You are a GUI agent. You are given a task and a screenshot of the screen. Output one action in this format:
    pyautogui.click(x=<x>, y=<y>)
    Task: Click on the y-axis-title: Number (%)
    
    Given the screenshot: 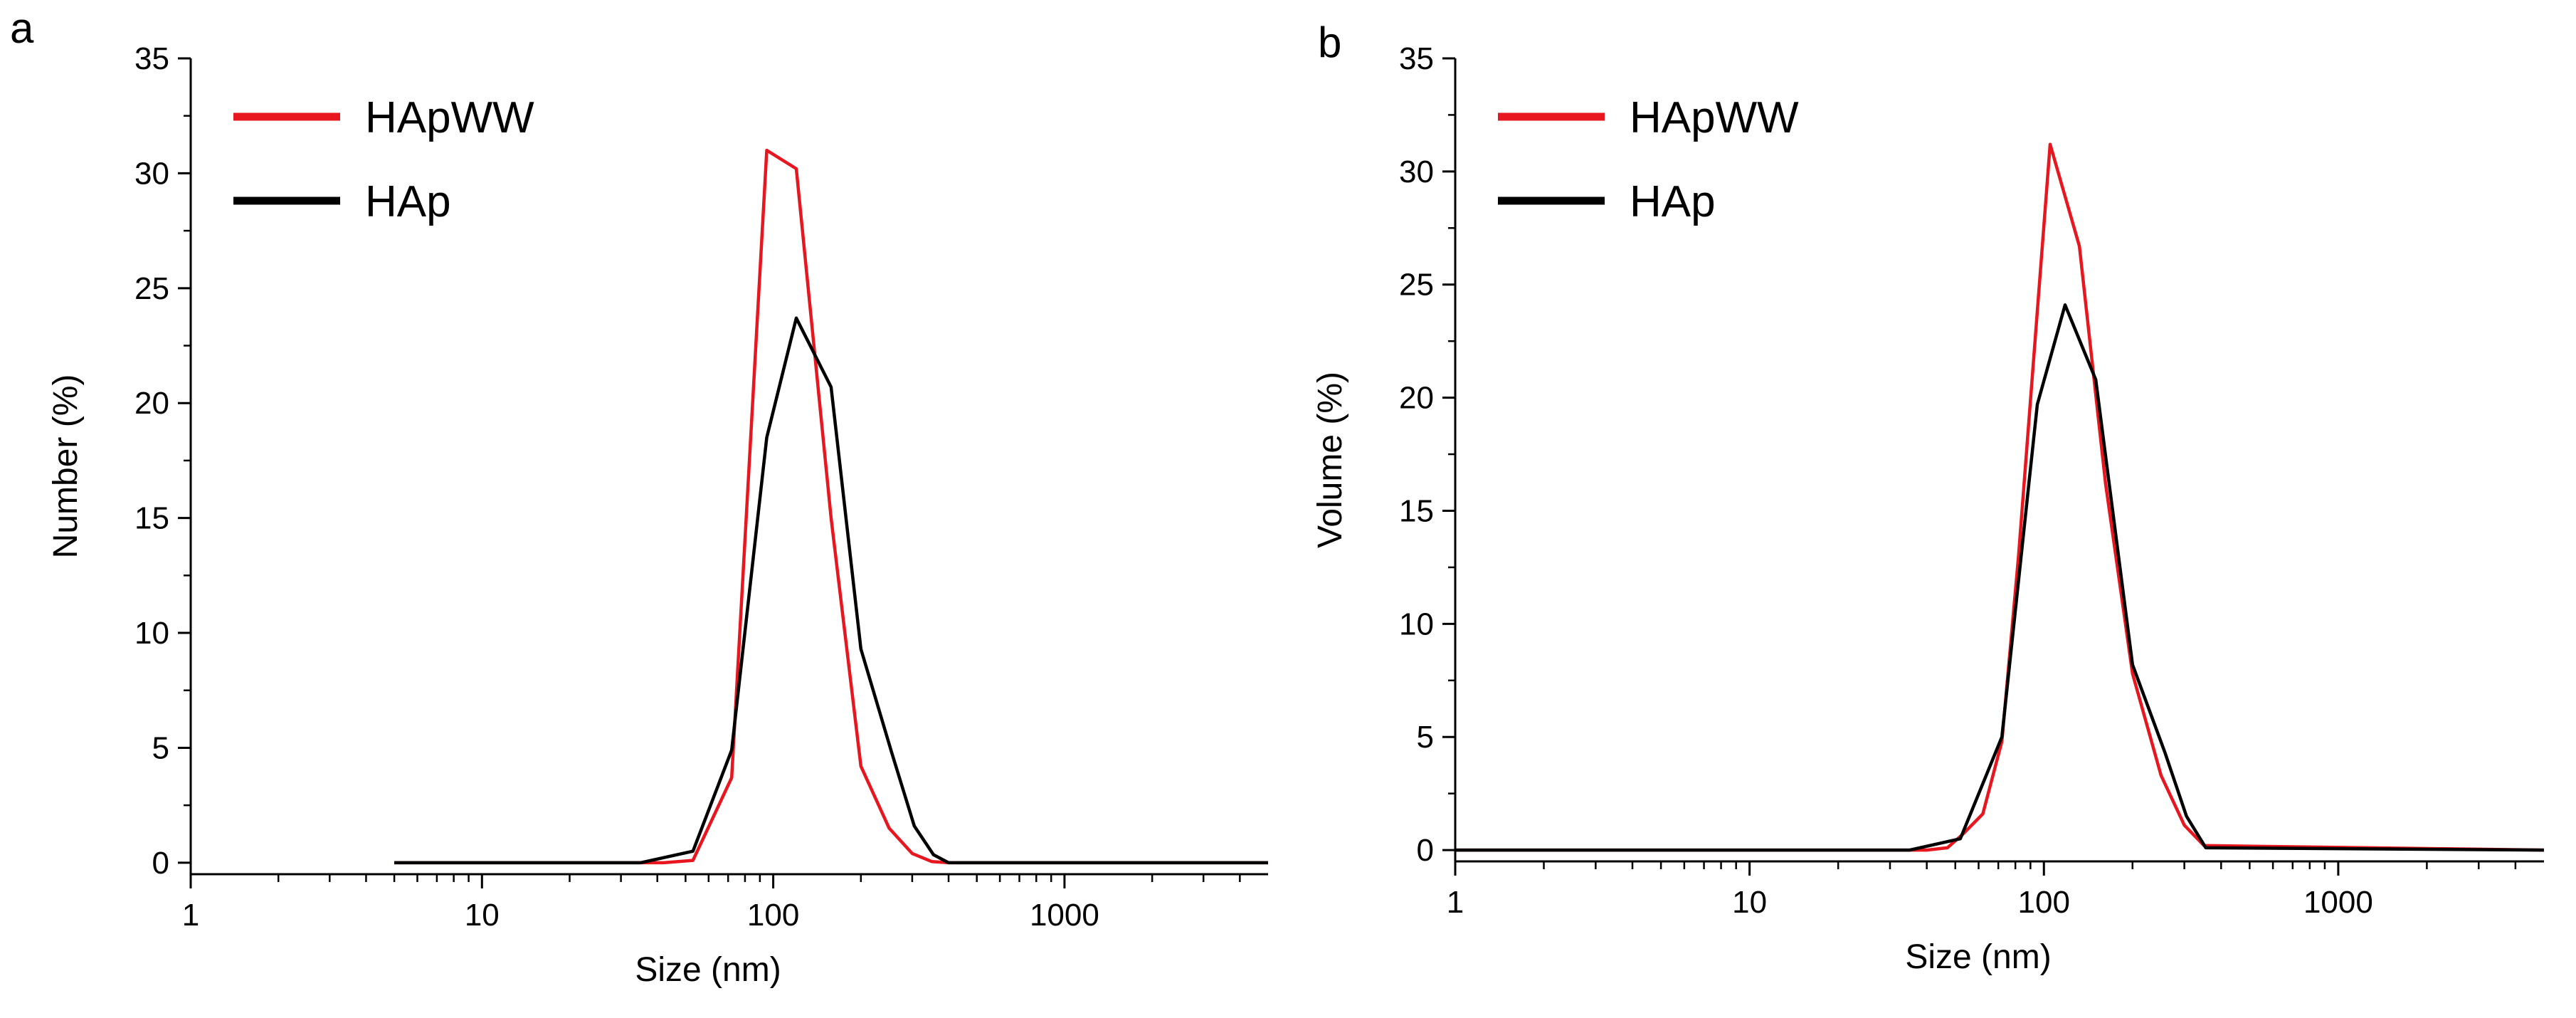 What is the action you would take?
    pyautogui.click(x=66, y=466)
    